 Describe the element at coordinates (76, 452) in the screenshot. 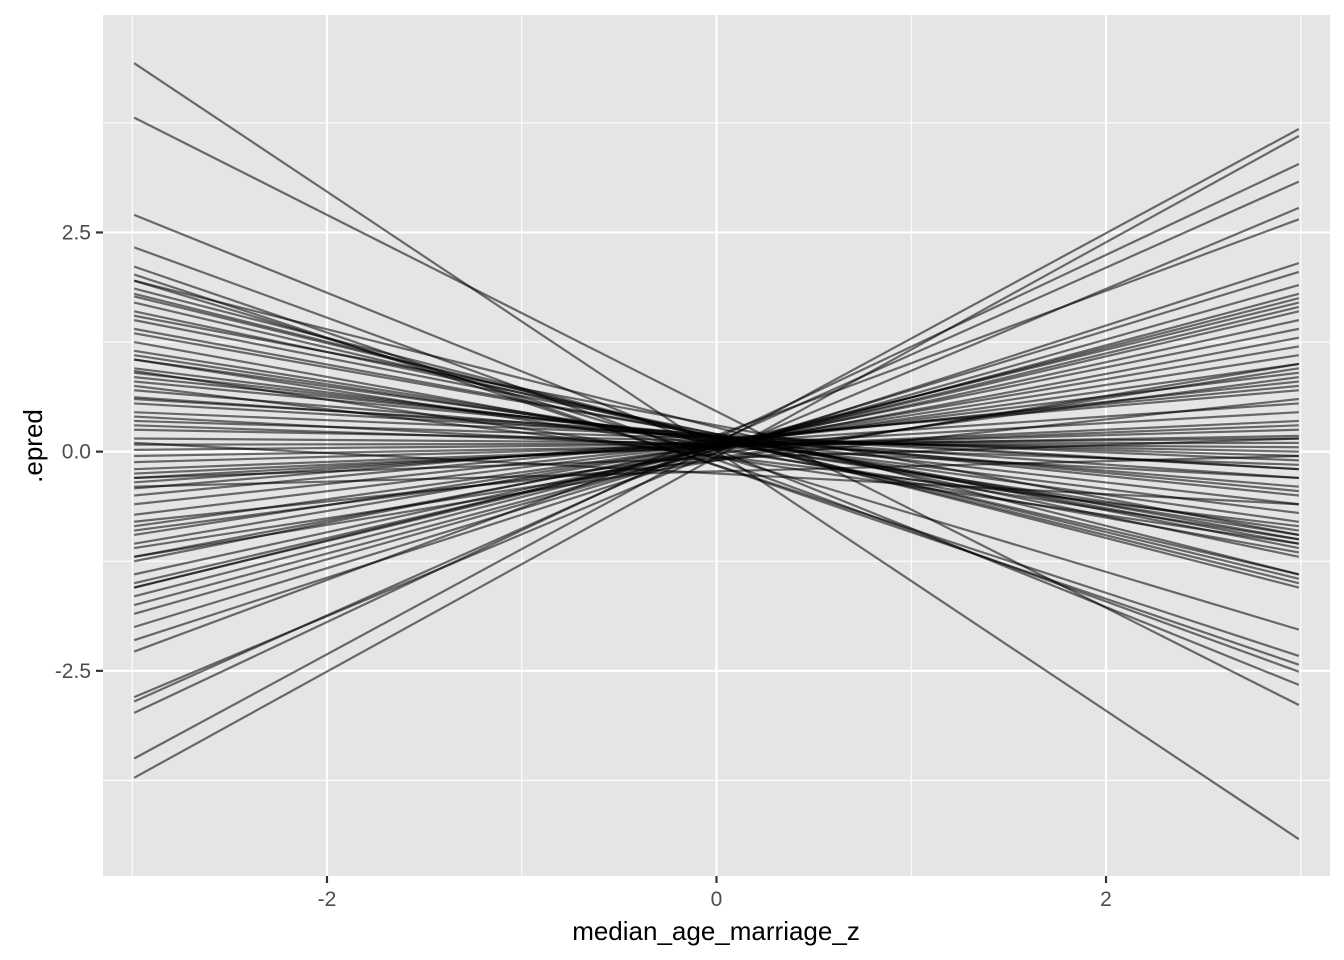

I see `y-tick-label: 0.0` at that location.